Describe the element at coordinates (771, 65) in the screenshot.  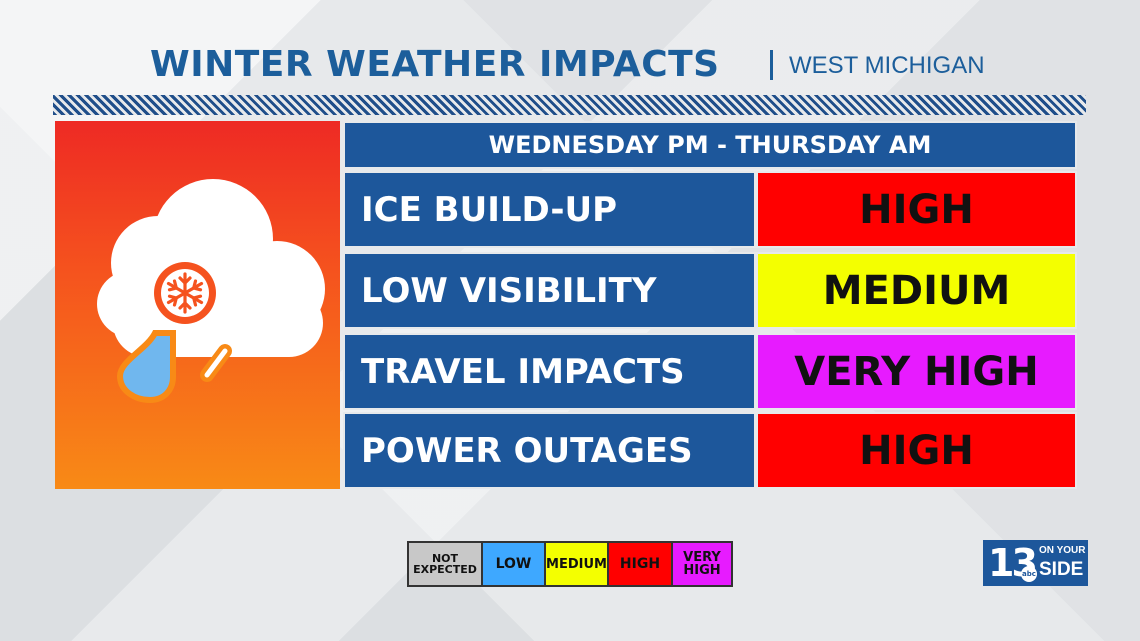
I see `title-divider` at that location.